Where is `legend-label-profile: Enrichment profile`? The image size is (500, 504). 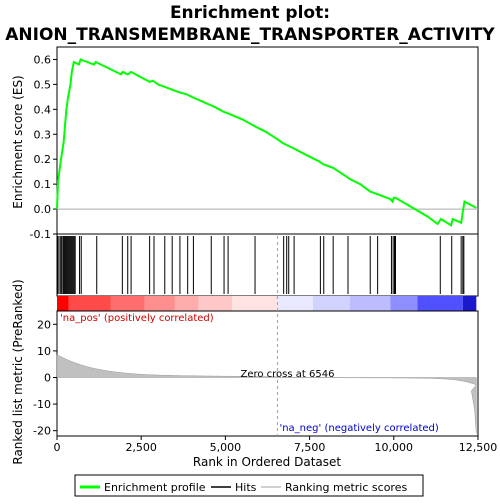 legend-label-profile: Enrichment profile is located at coordinates (155, 487).